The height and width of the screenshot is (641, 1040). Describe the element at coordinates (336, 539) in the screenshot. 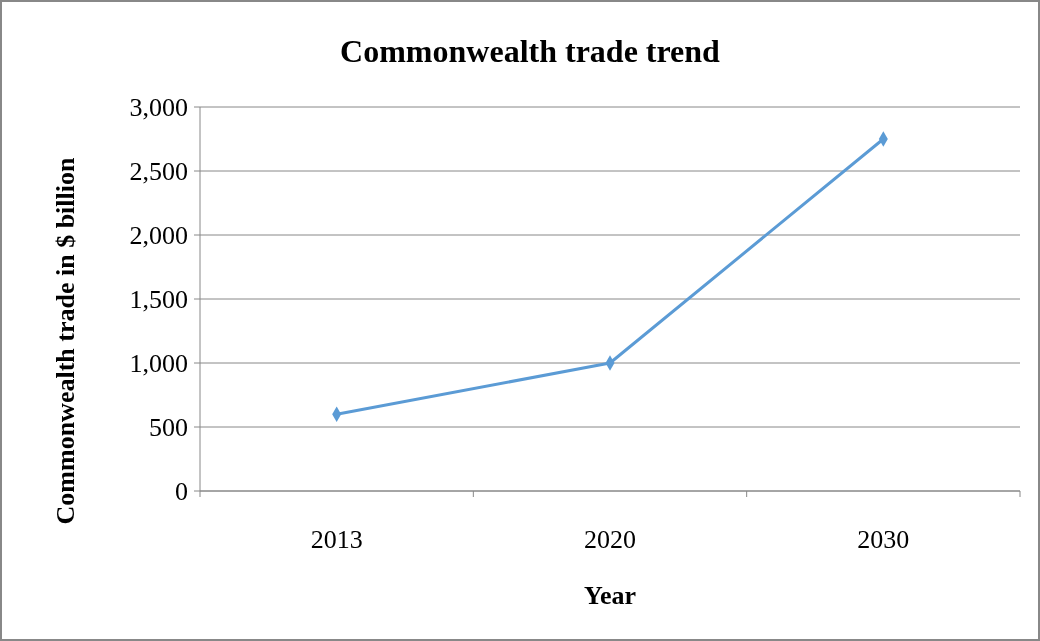

I see `x-tick-label: 2013` at that location.